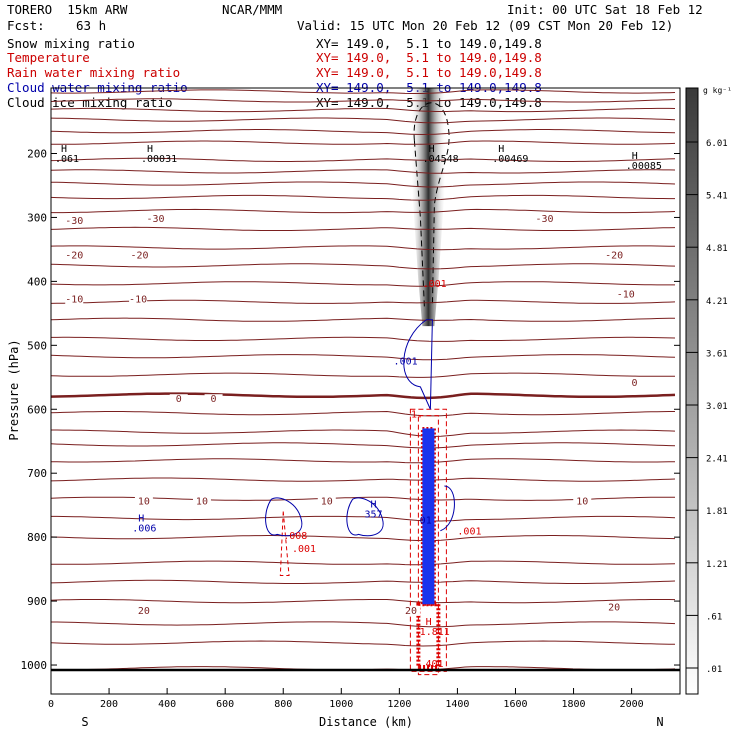 The width and height of the screenshot is (740, 740). Describe the element at coordinates (573, 704) in the screenshot. I see `x-tick-label: 1800` at that location.